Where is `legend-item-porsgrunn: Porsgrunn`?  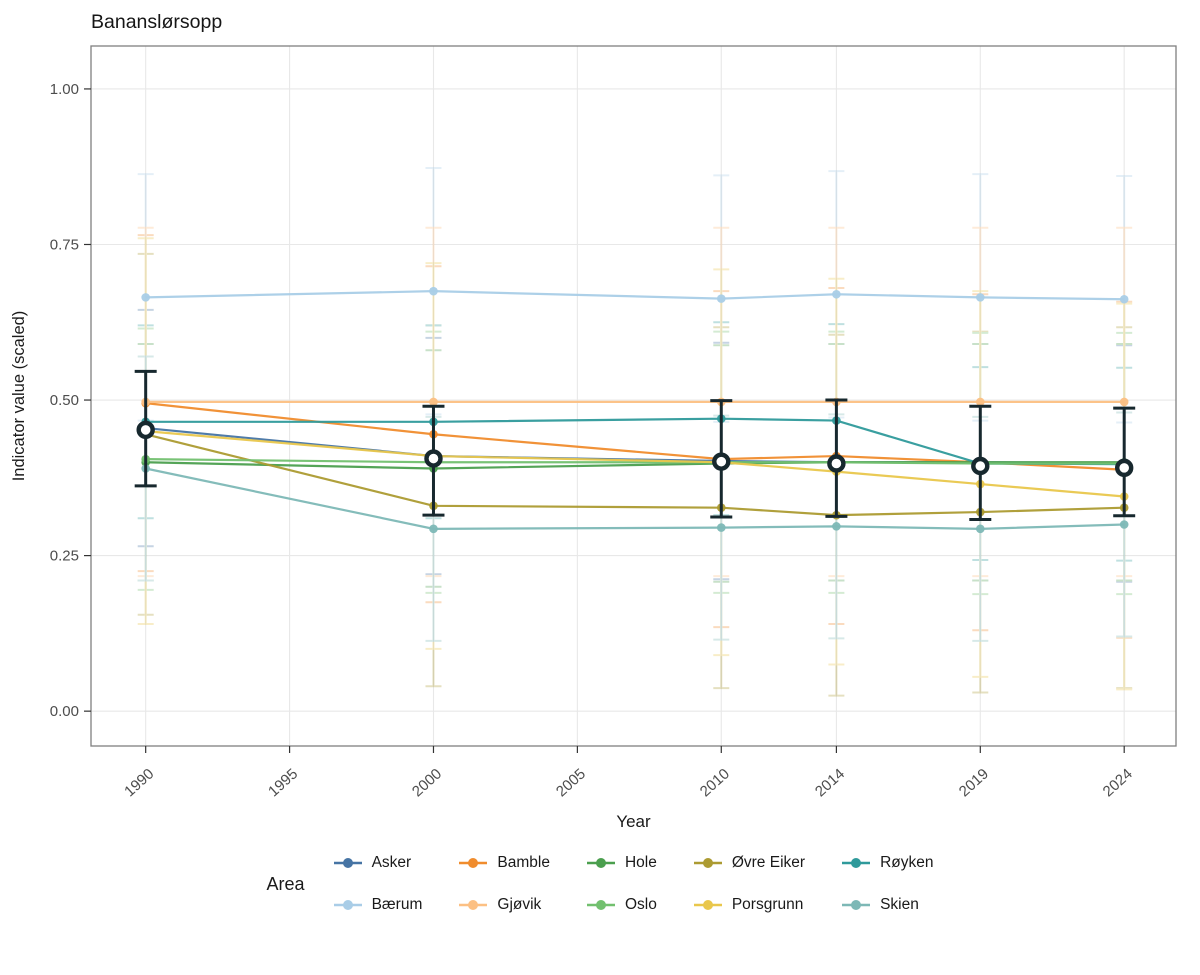
legend-item-porsgrunn: Porsgrunn is located at coordinates (749, 905).